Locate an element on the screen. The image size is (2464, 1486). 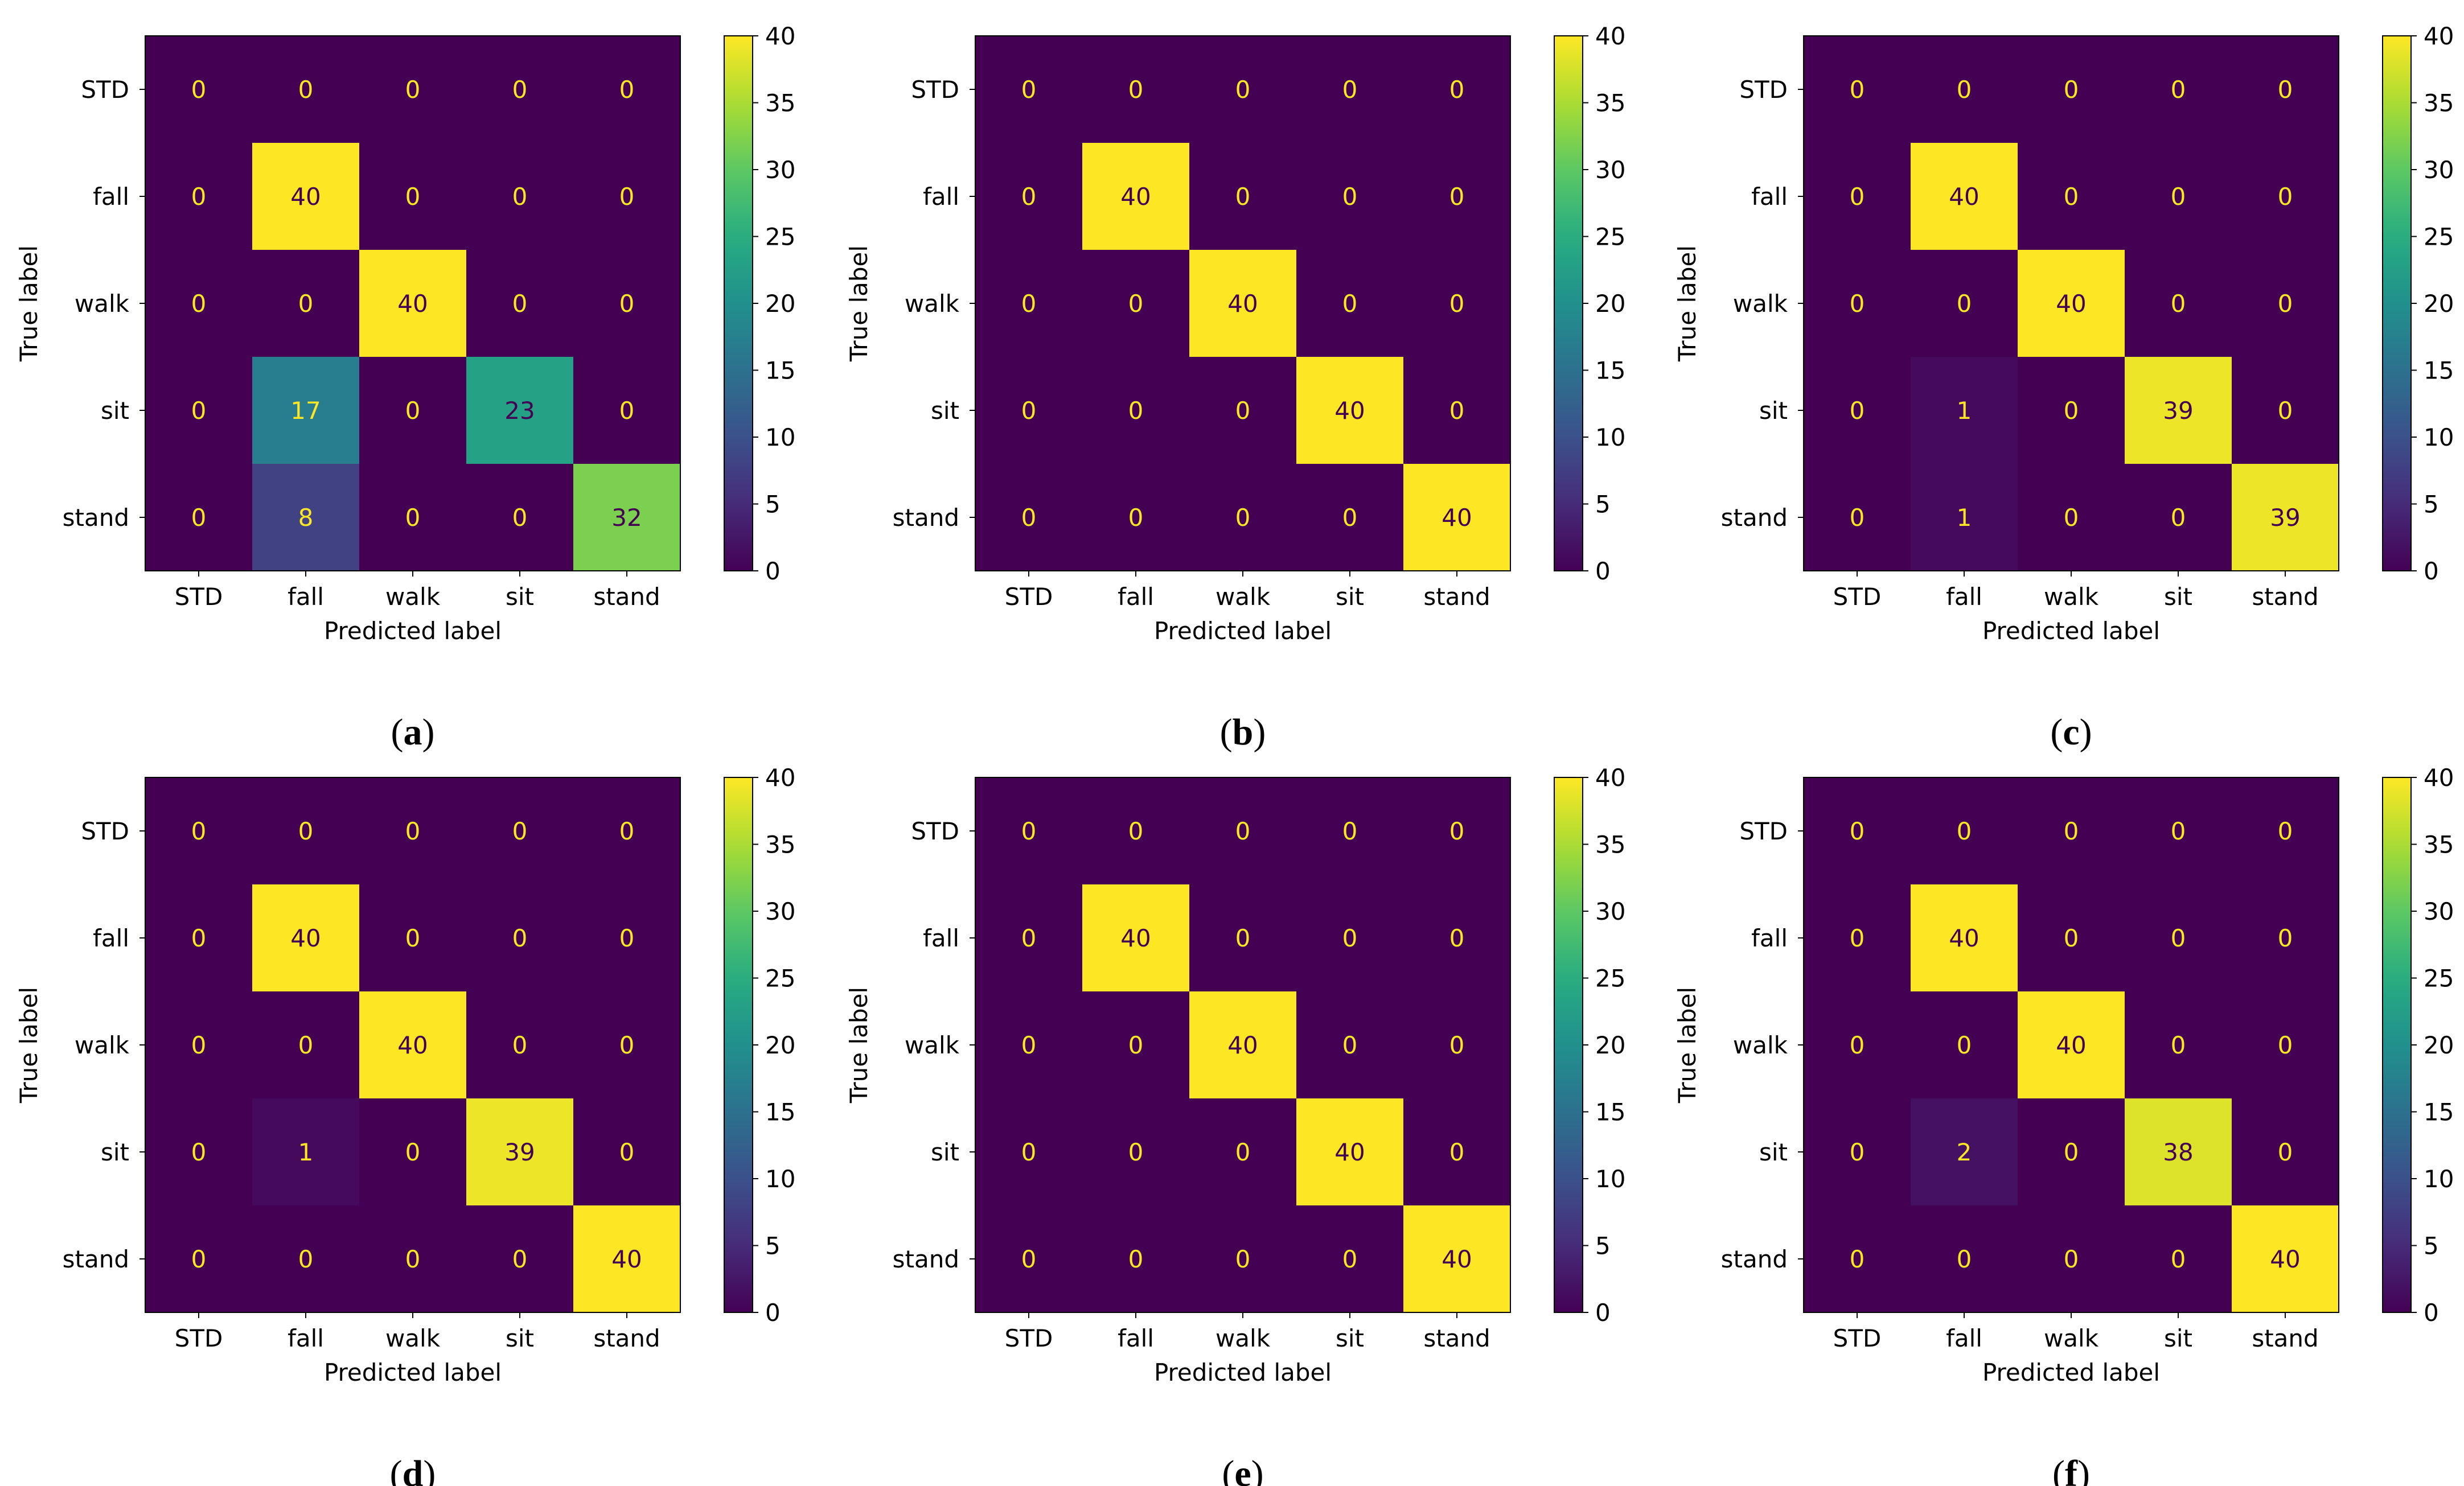
y-axis-label: True label is located at coordinates (859, 303).